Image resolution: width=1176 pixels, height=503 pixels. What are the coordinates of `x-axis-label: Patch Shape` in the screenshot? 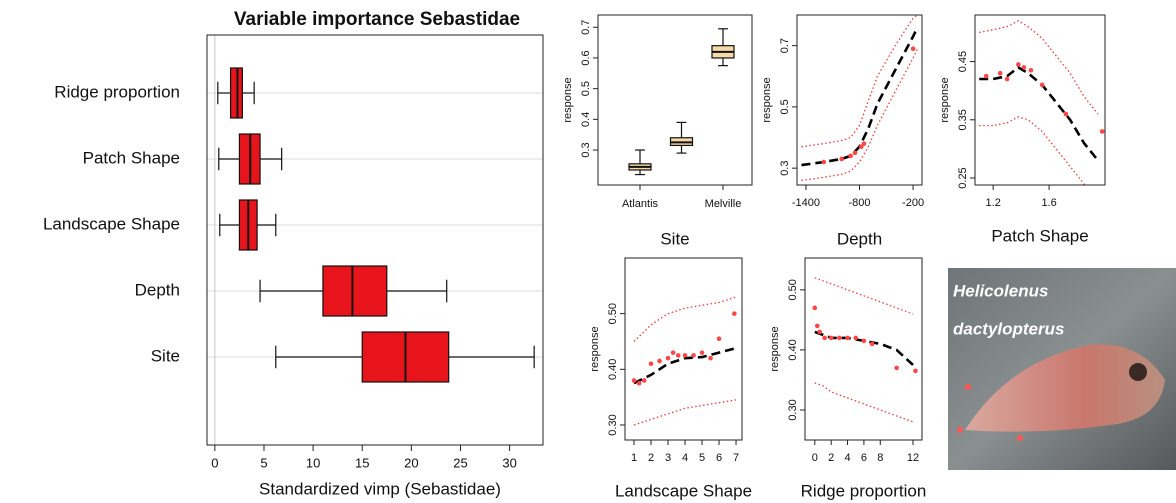 It's located at (1039, 235).